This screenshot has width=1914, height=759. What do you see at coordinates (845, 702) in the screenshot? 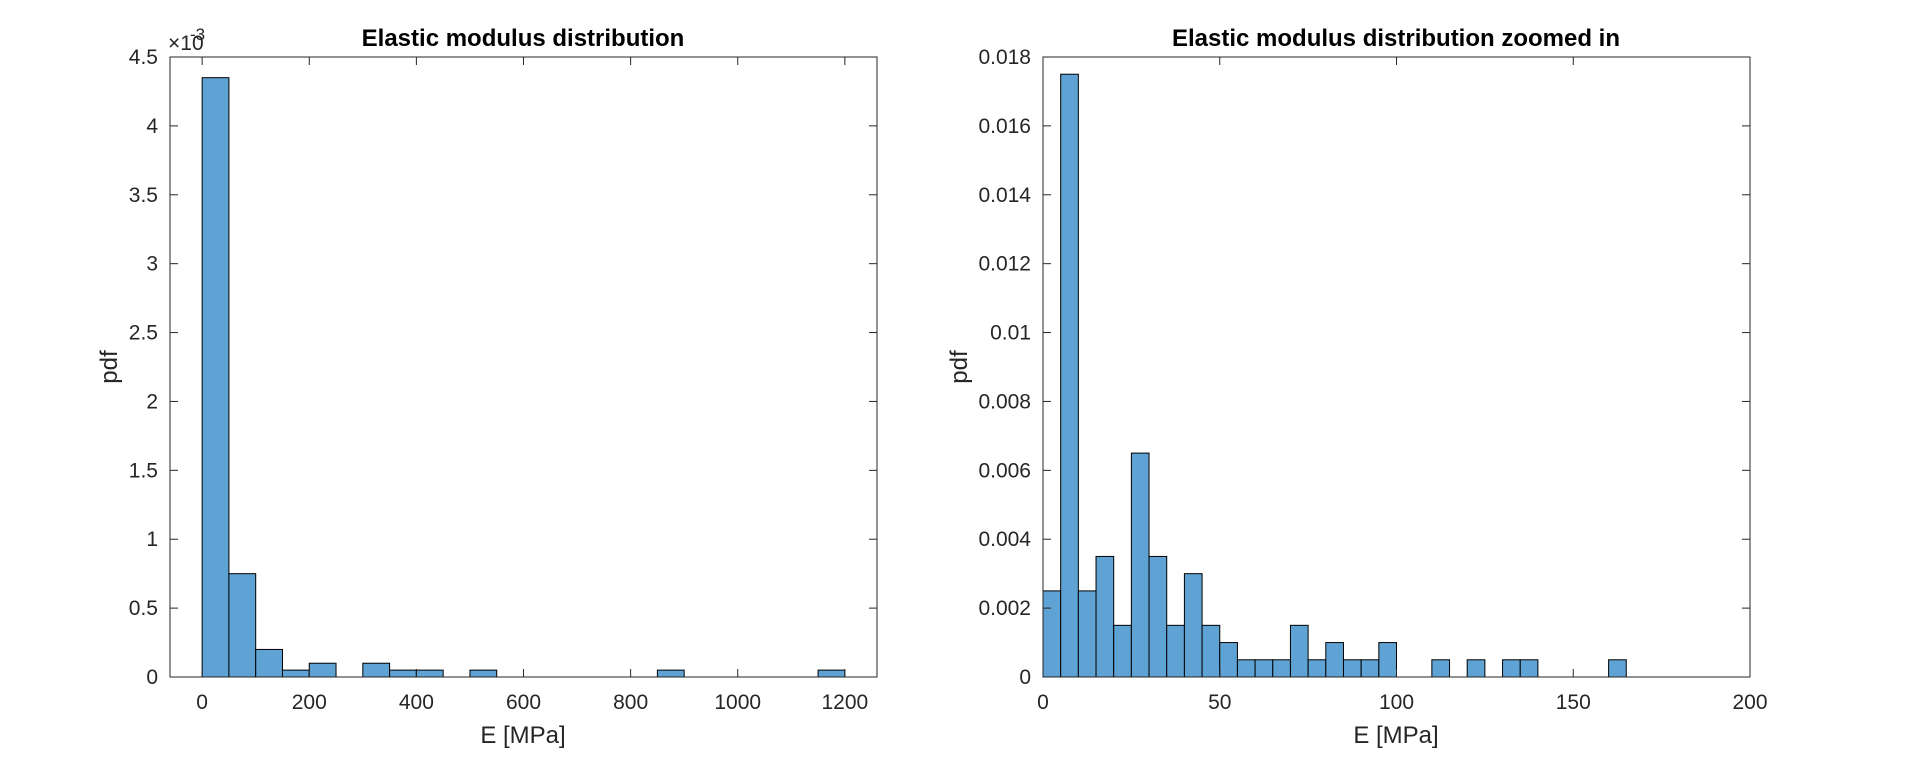
I see `x-tick-label: 1200` at bounding box center [845, 702].